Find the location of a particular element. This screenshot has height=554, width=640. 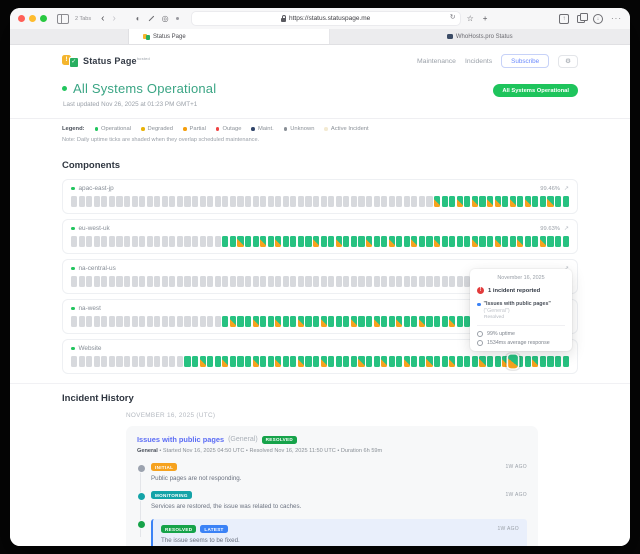

extension-dot-icon is located at coordinates (177, 18).